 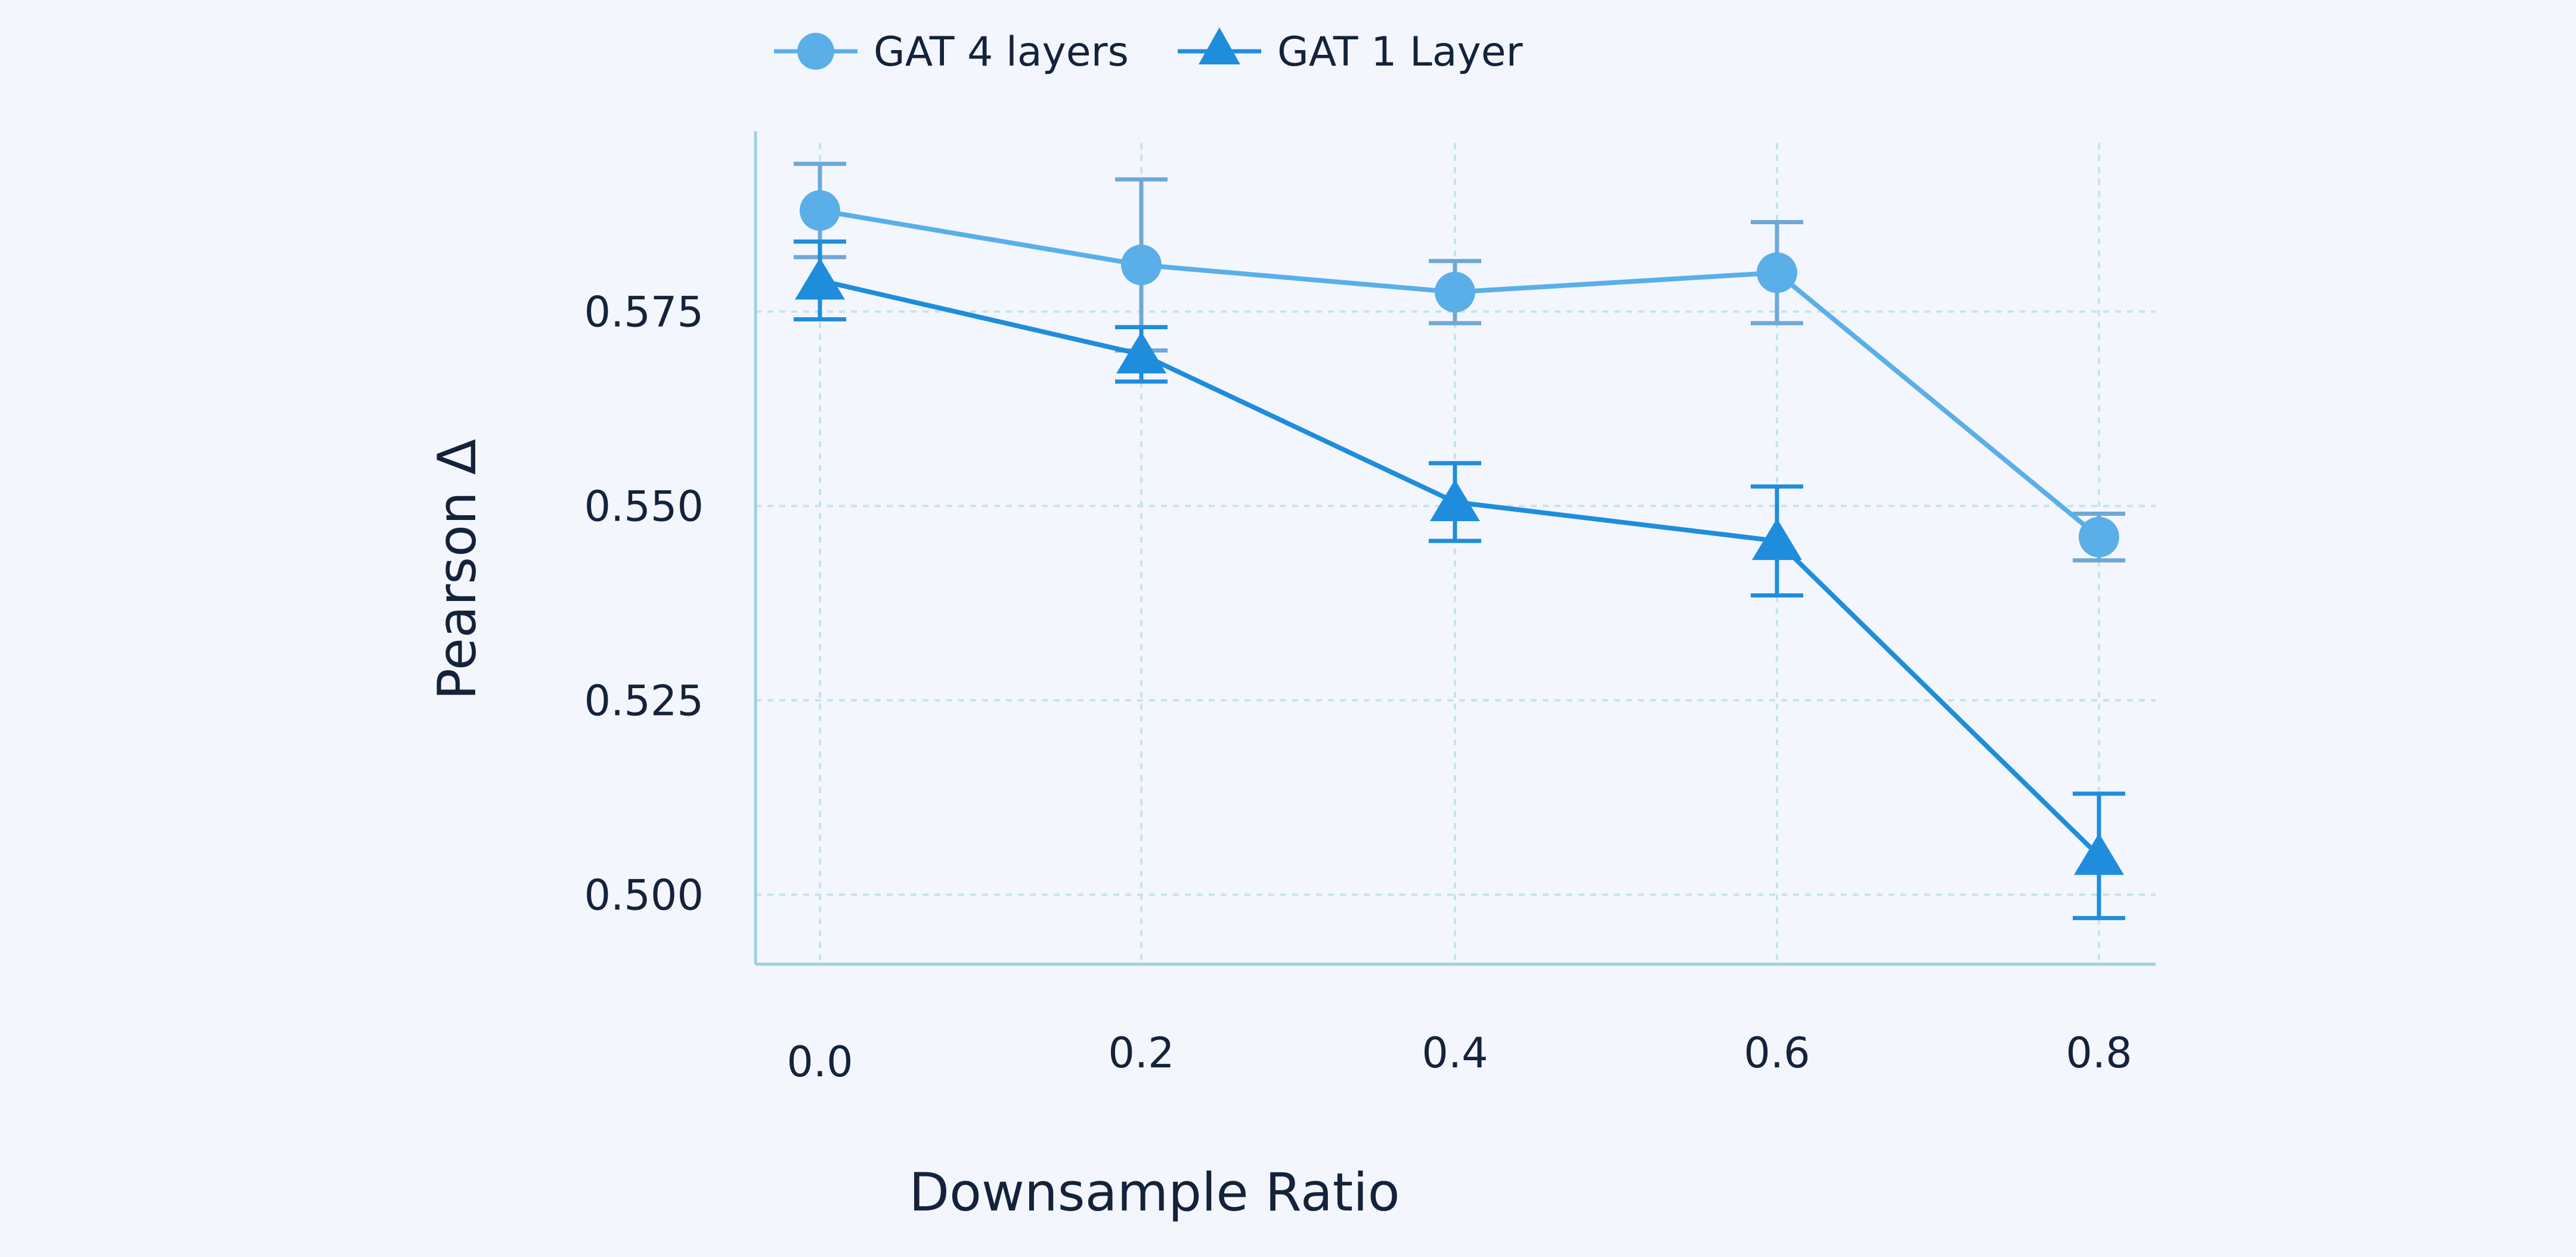 What do you see at coordinates (1141, 1053) in the screenshot?
I see `x-tick-label: 0.2` at bounding box center [1141, 1053].